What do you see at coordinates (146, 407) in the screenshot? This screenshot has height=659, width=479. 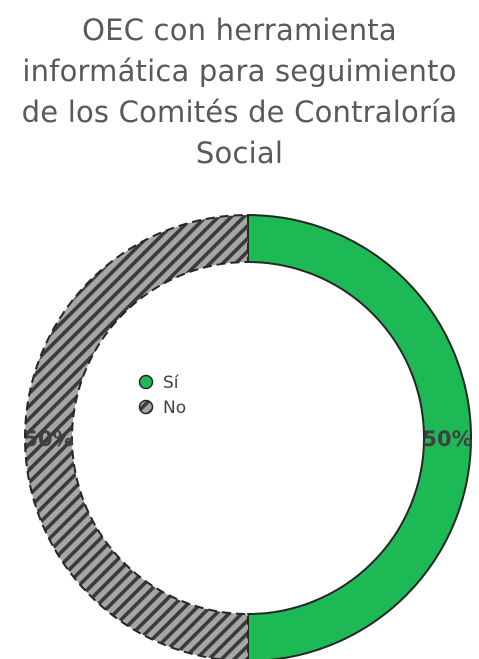 I see `legend-marker-no` at bounding box center [146, 407].